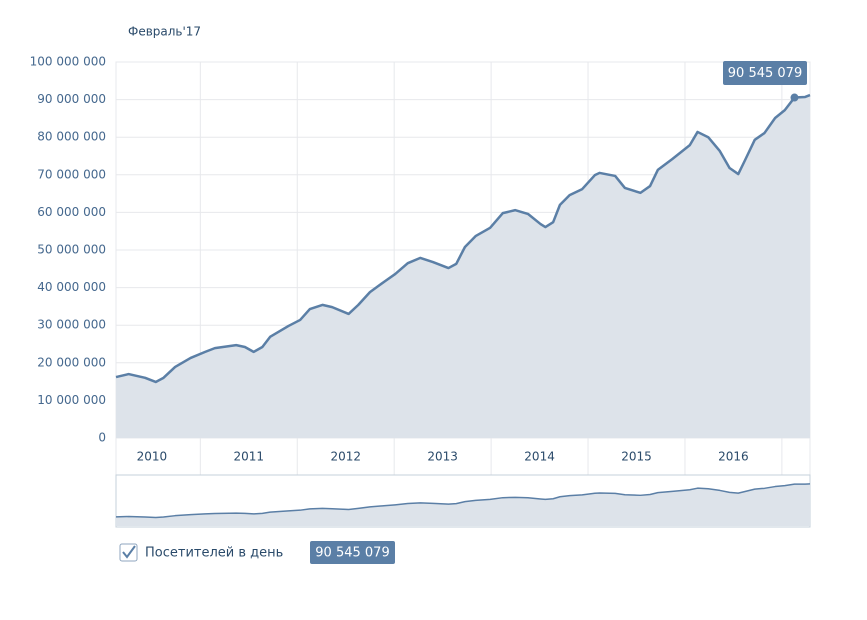 Image resolution: width=867 pixels, height=620 pixels. I want to click on hover-date: Февраль'17, so click(164, 32).